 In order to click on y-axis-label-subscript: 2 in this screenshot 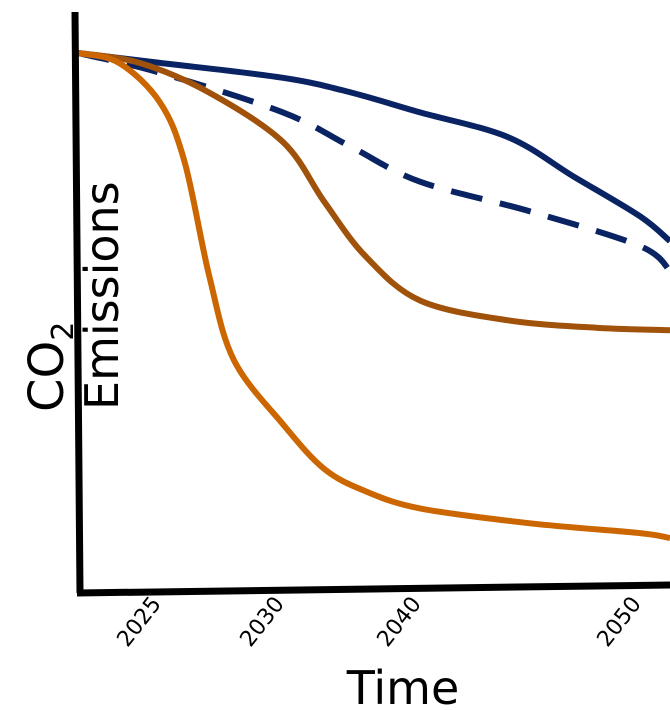, I will do `click(63, 331)`.